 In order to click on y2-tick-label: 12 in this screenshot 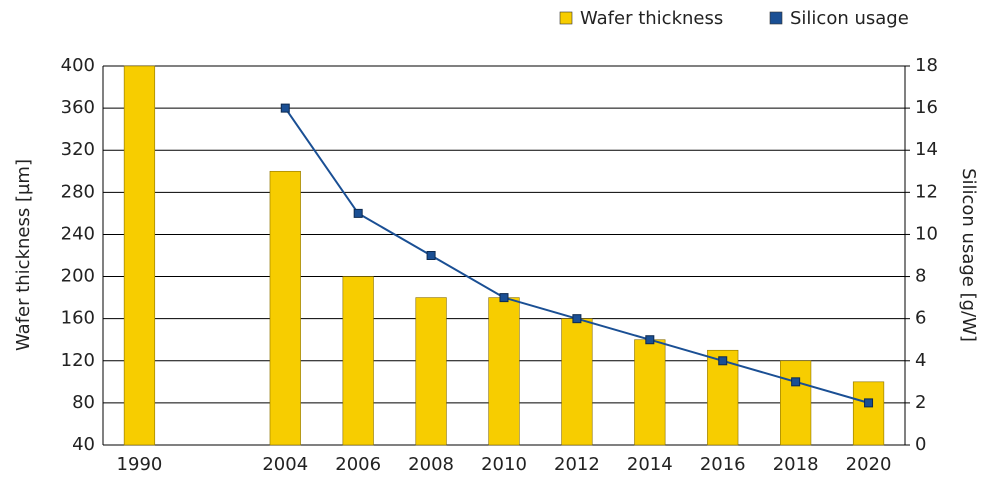, I will do `click(926, 191)`.